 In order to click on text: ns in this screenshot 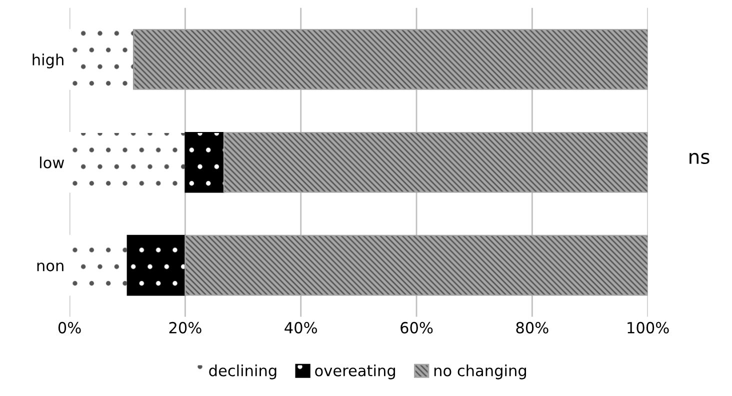, I will do `click(700, 158)`.